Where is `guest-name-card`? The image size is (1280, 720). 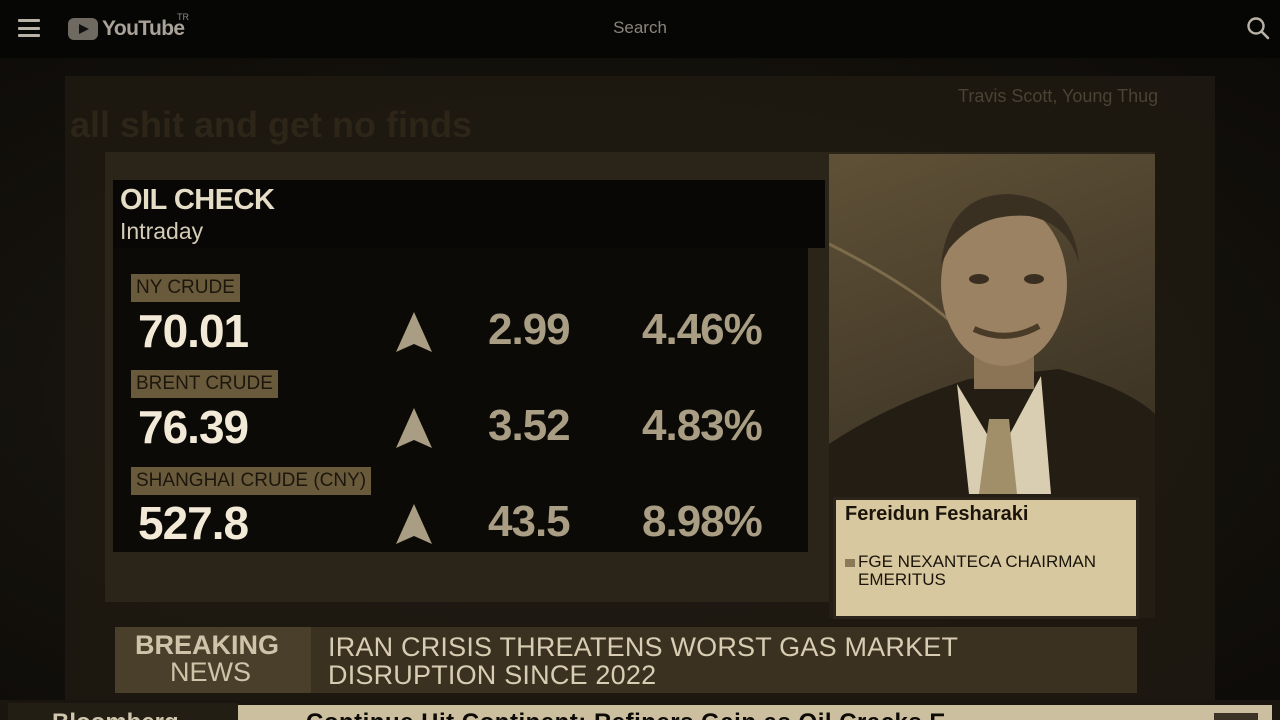 guest-name-card is located at coordinates (986, 558).